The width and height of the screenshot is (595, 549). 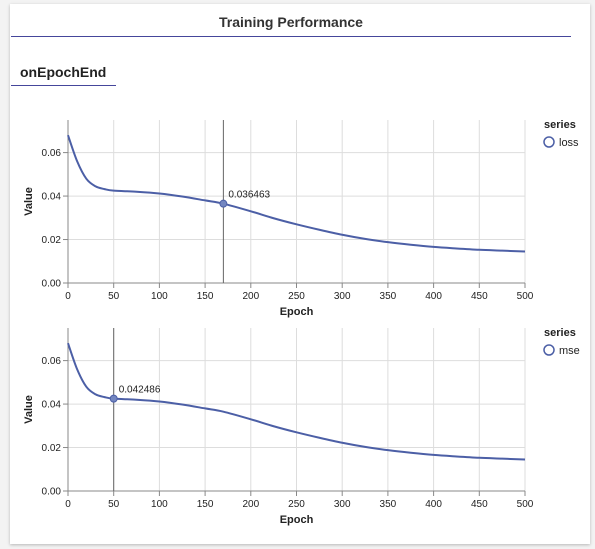 I want to click on hover-value-label: 0.042486, so click(x=140, y=390).